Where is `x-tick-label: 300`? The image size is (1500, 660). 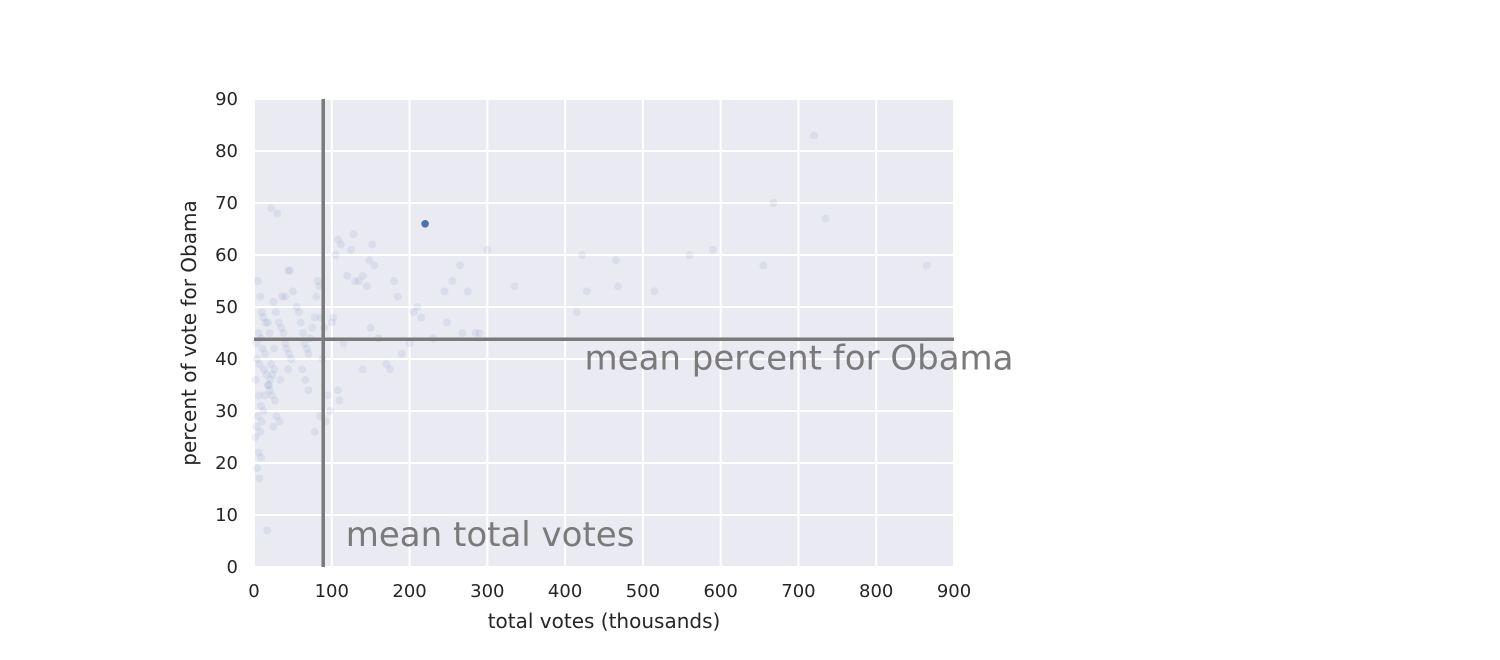 x-tick-label: 300 is located at coordinates (487, 591).